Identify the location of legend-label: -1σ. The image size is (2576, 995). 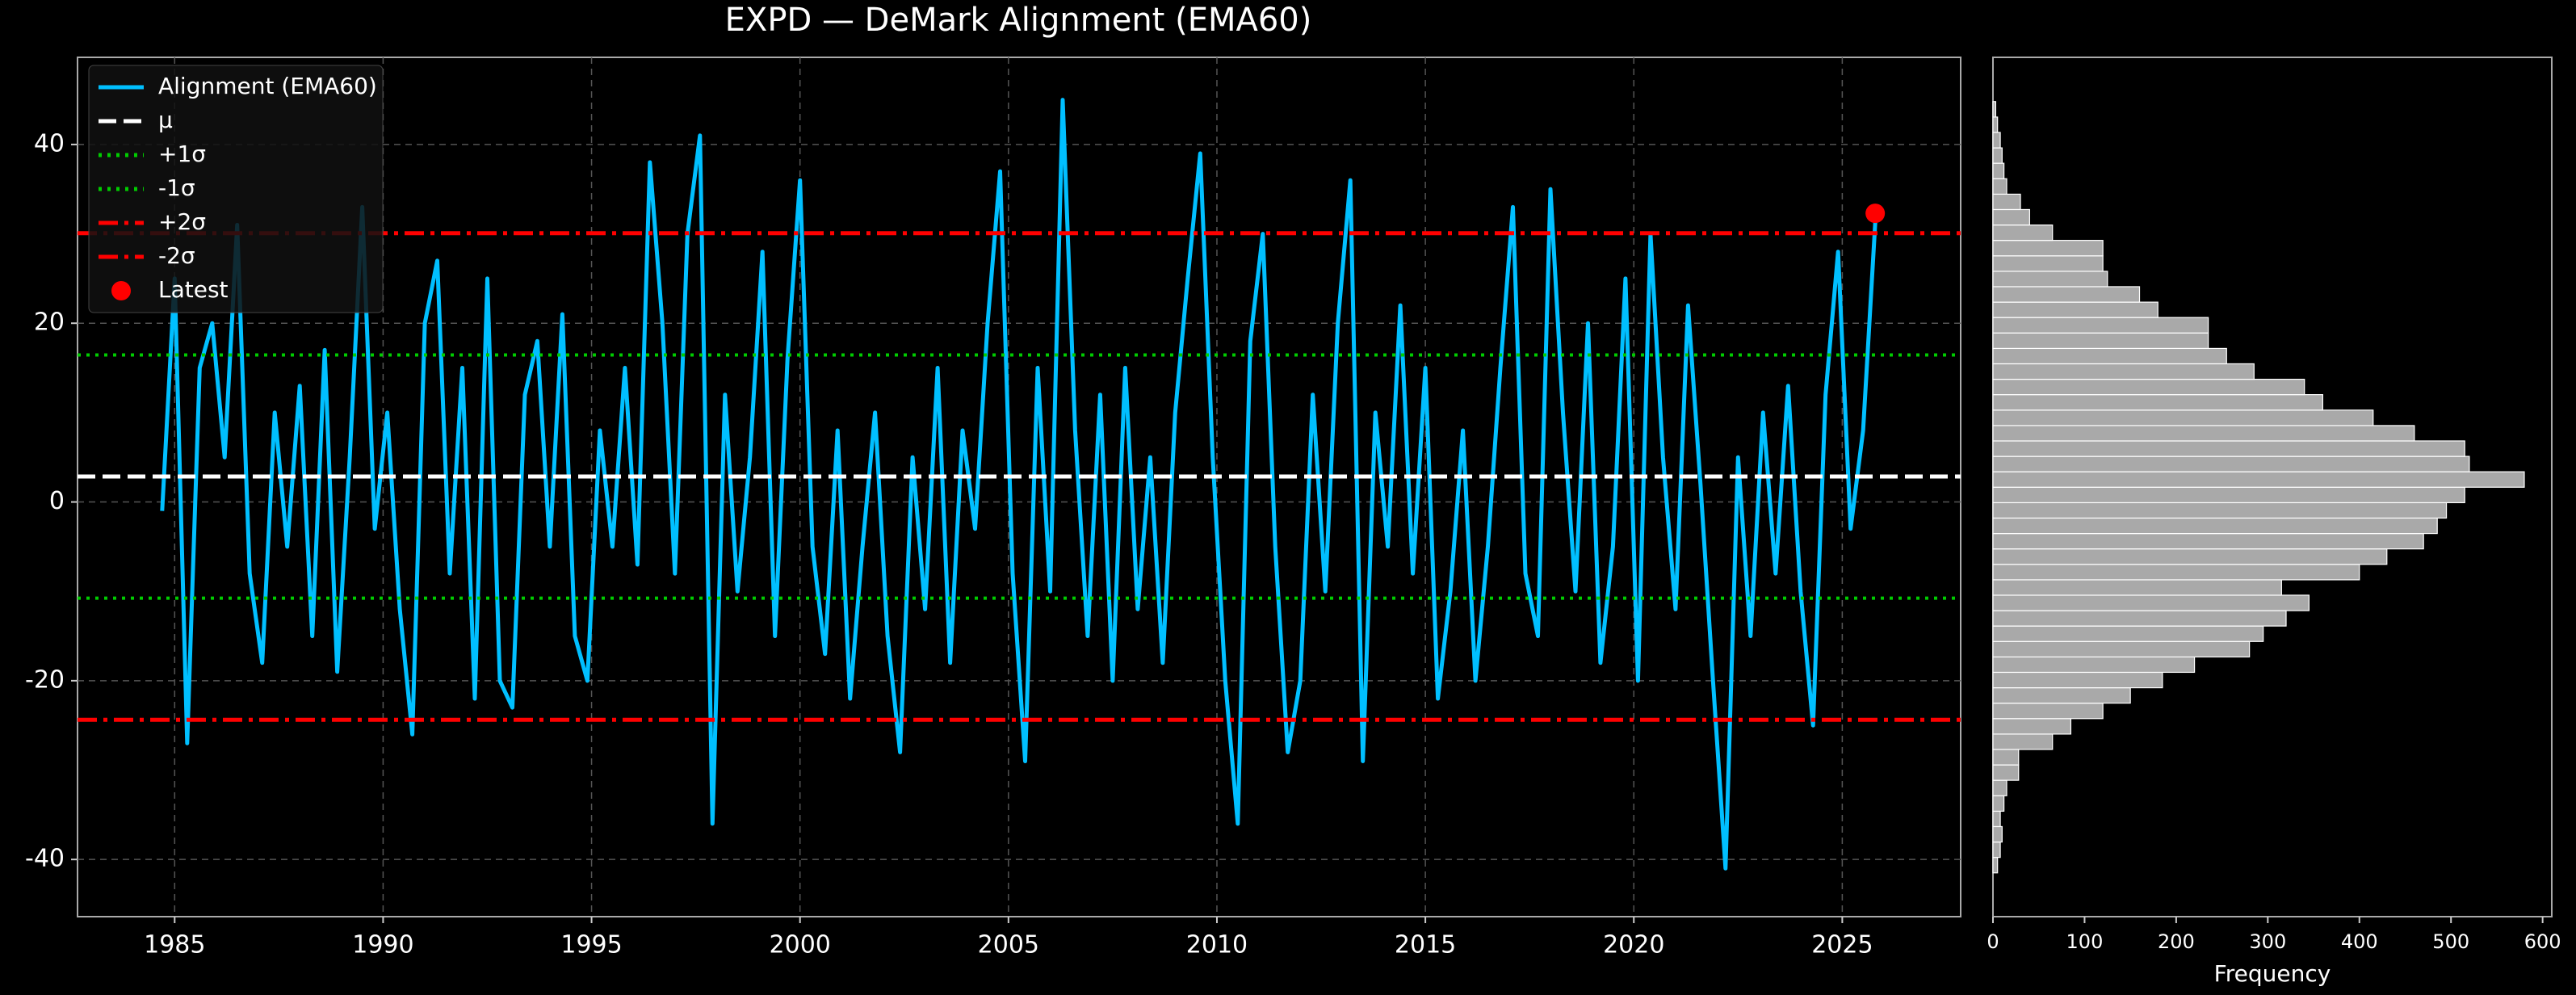
(176, 187).